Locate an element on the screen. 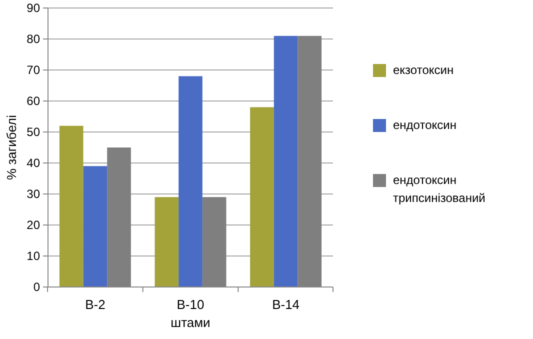 The width and height of the screenshot is (533, 339). y-tick-label: 20 is located at coordinates (33, 225).